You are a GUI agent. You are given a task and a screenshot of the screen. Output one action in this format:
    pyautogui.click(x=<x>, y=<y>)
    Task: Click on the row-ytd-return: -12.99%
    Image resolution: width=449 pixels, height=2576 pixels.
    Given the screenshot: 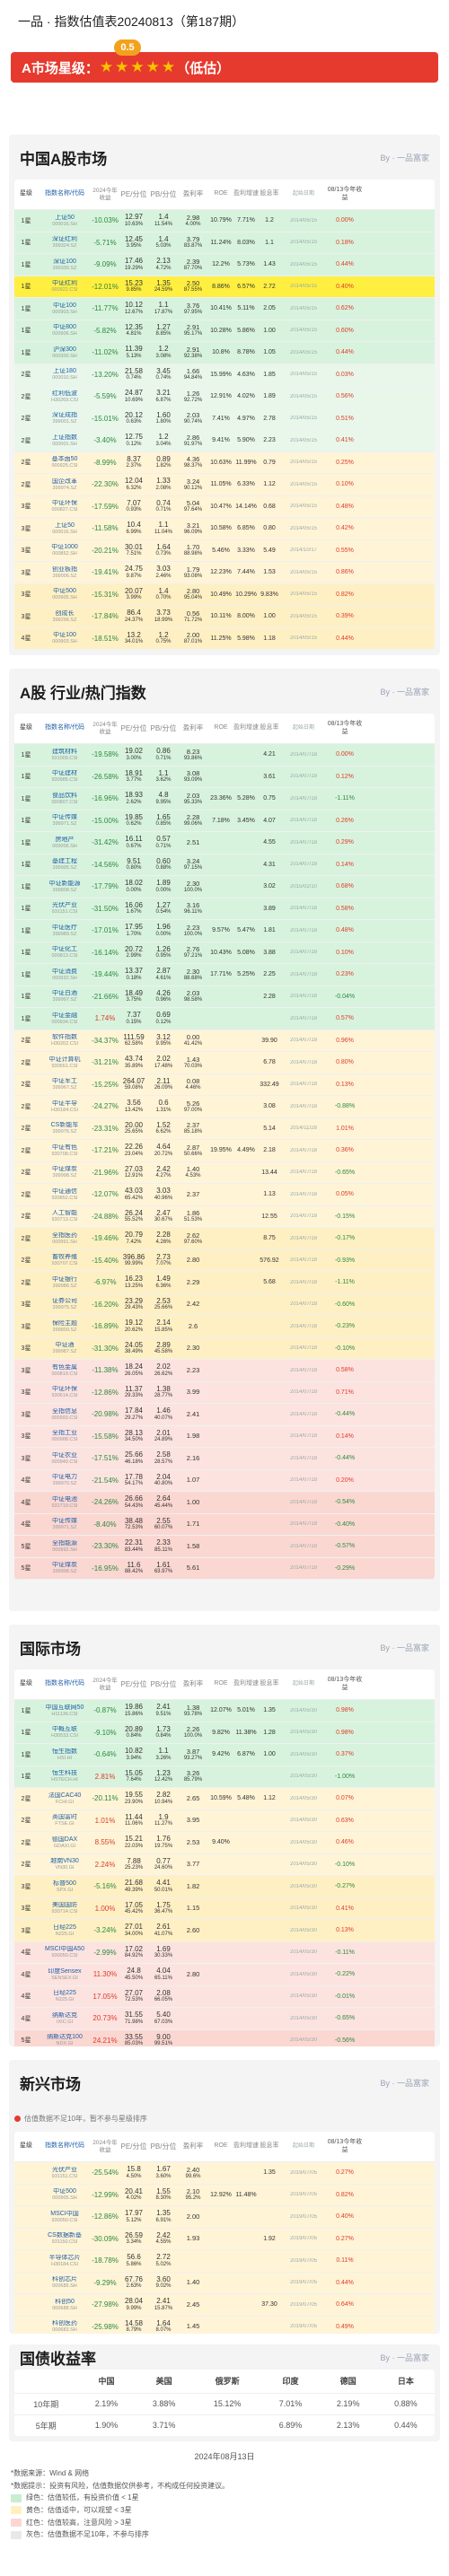 What is the action you would take?
    pyautogui.click(x=105, y=2194)
    